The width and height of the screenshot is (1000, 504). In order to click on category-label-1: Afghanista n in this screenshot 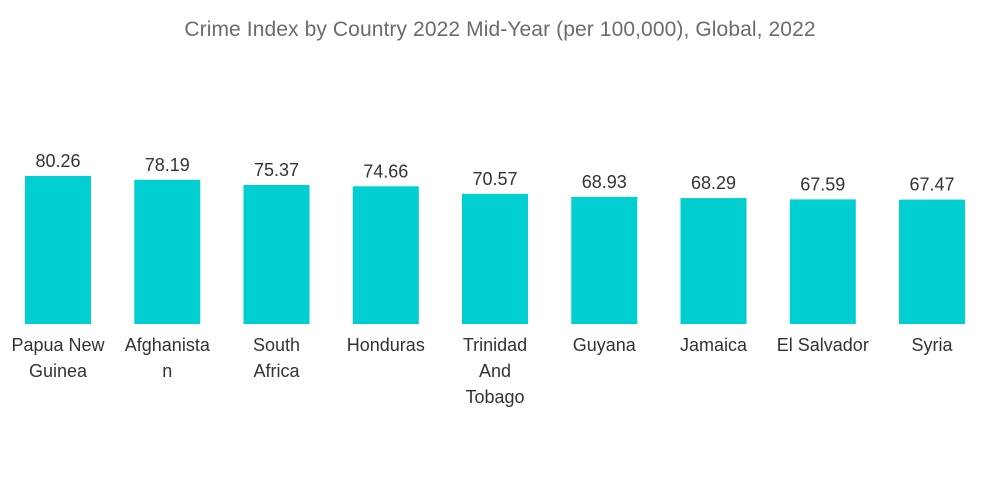, I will do `click(168, 358)`.